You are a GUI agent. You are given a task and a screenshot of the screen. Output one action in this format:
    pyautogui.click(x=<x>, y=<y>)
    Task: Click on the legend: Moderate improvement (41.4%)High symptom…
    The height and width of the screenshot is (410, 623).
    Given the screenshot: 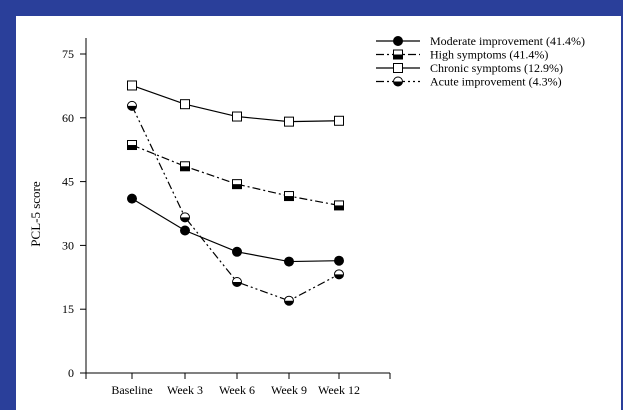 What is the action you would take?
    pyautogui.click(x=480, y=61)
    